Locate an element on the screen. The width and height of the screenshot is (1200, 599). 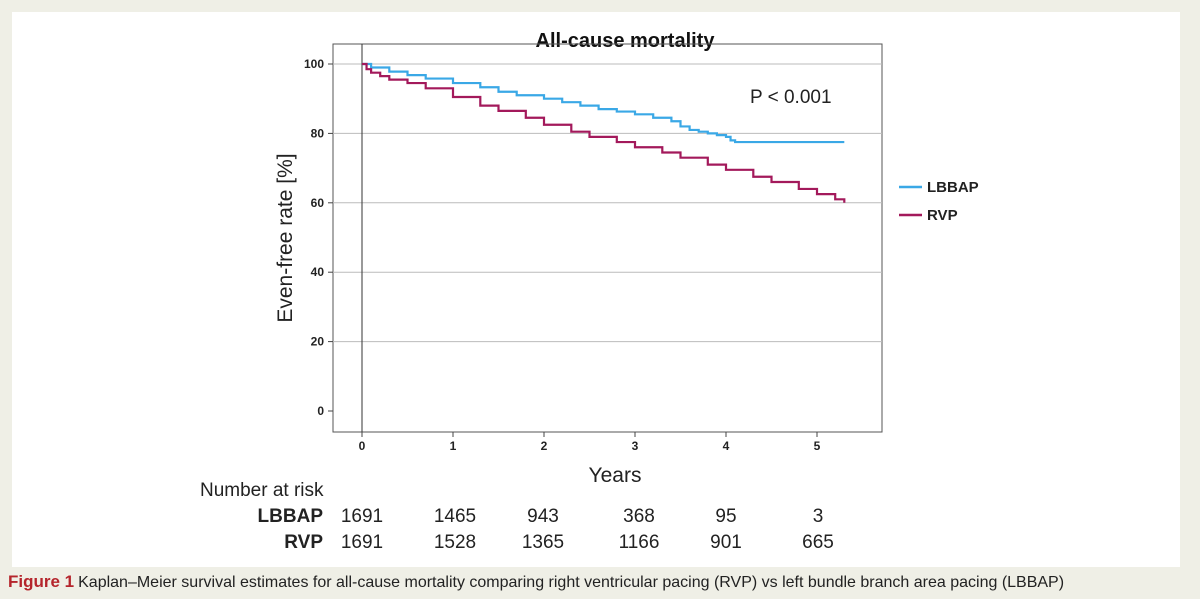
risk-cell: 3 is located at coordinates (818, 516).